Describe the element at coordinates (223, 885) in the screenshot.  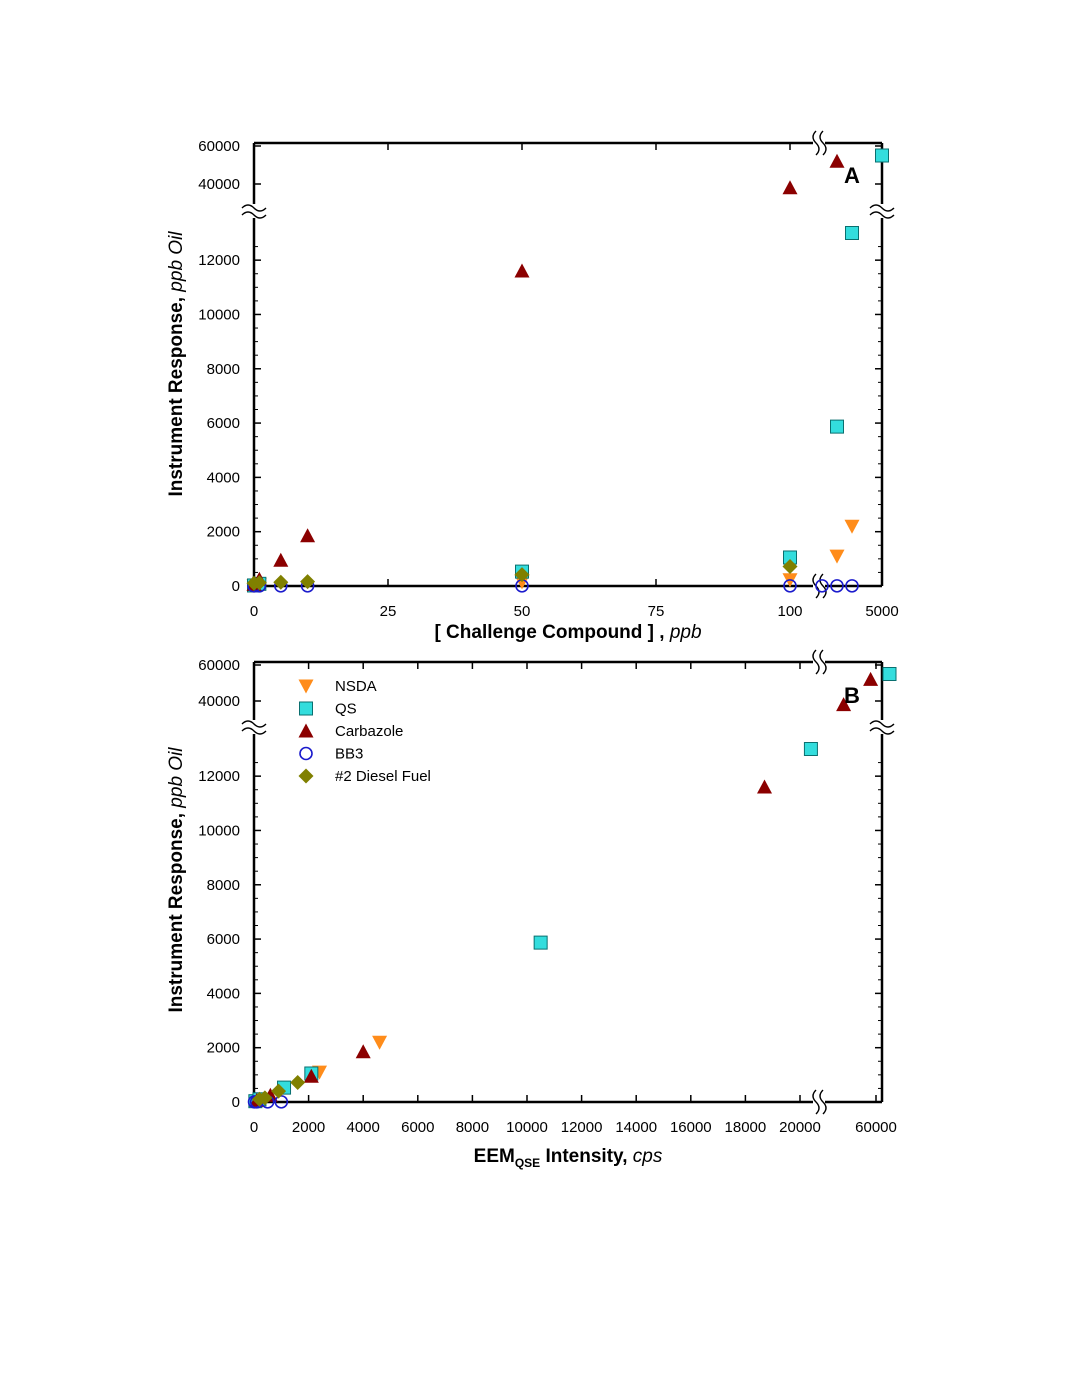
I see `panel-b-y-tick-label: 8000` at that location.